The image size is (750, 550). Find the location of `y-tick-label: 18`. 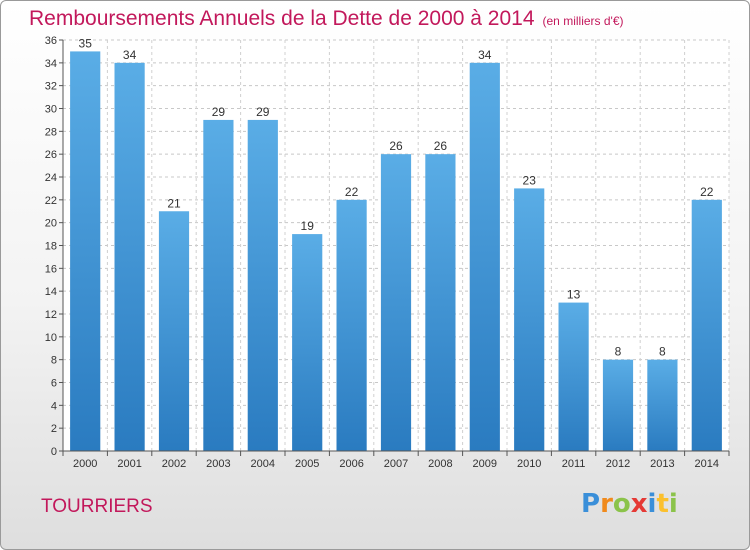

y-tick-label: 18 is located at coordinates (51, 247).